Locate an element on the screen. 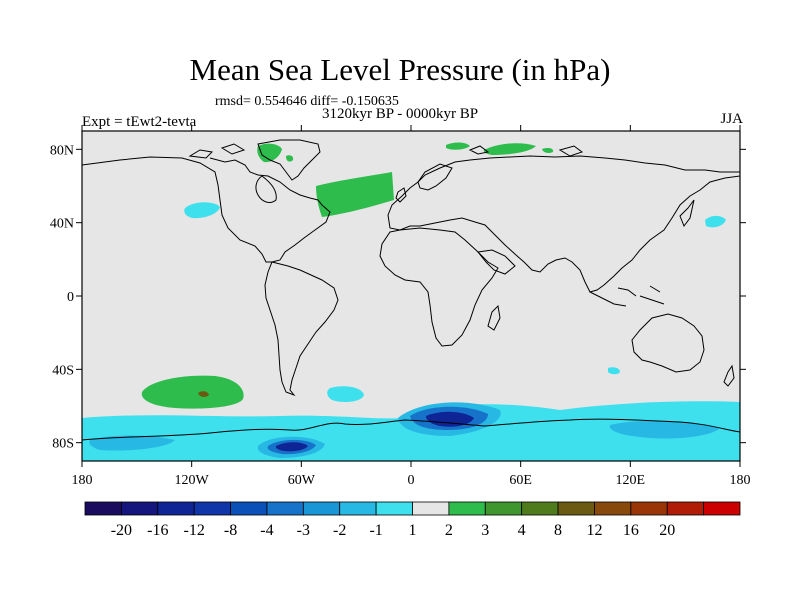 This screenshot has height=600, width=800. new-zealand-coastline is located at coordinates (729, 375).